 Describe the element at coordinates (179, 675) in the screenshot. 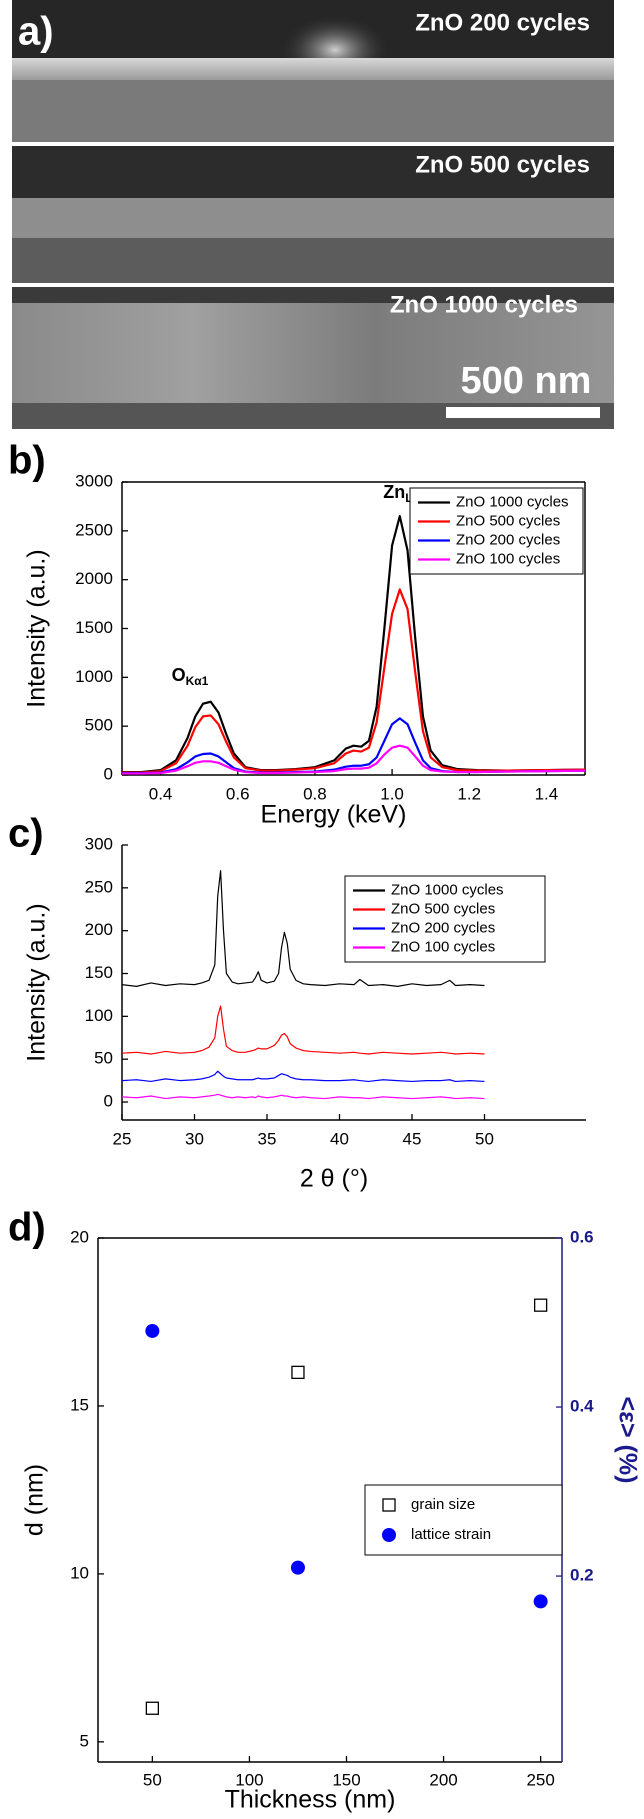

I see `annotation-text: O` at that location.